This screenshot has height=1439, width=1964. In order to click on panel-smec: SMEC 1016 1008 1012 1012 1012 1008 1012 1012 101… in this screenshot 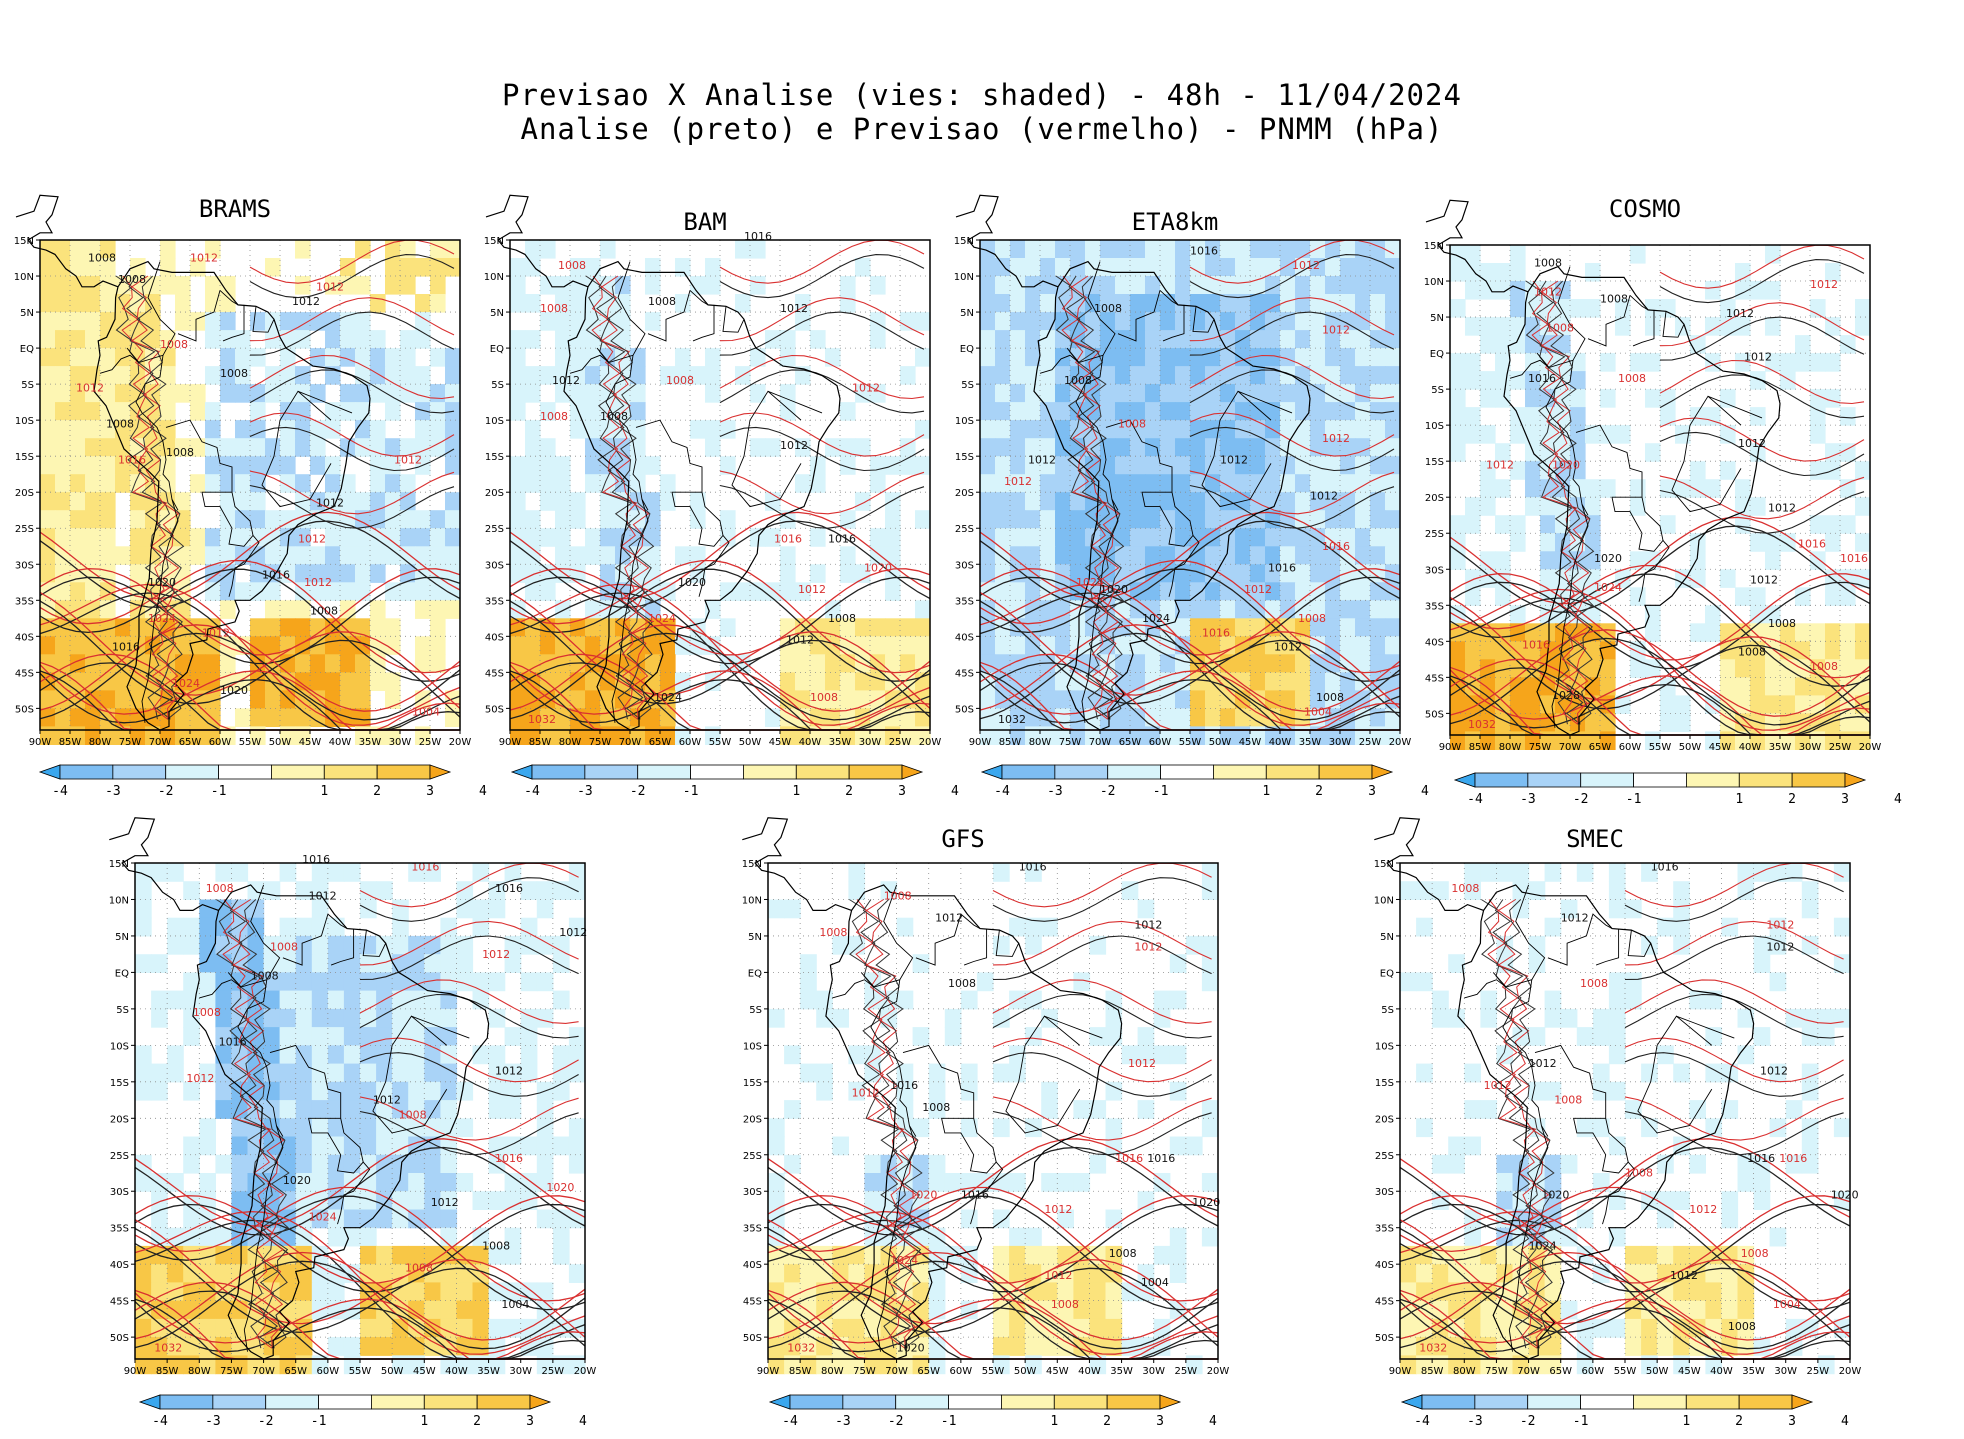, I will do `click(1610, 1101)`.